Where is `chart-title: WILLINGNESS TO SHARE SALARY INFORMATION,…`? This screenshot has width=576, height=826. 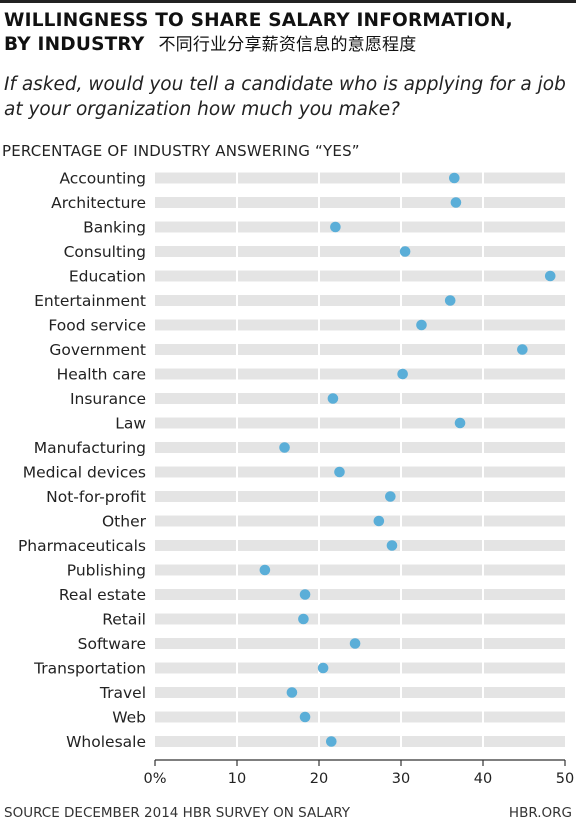
chart-title: WILLINGNESS TO SHARE SALARY INFORMATION,… is located at coordinates (289, 33).